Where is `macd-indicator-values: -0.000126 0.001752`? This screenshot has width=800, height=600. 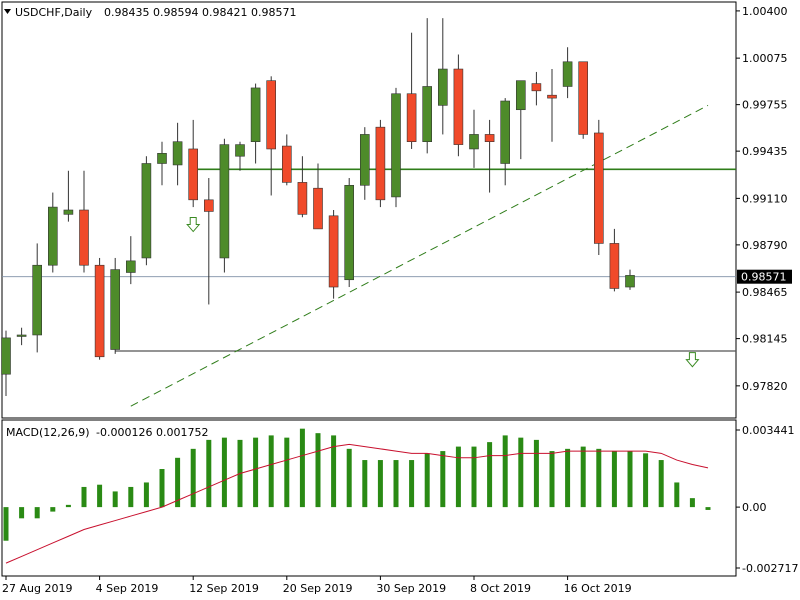 macd-indicator-values: -0.000126 0.001752 is located at coordinates (152, 432).